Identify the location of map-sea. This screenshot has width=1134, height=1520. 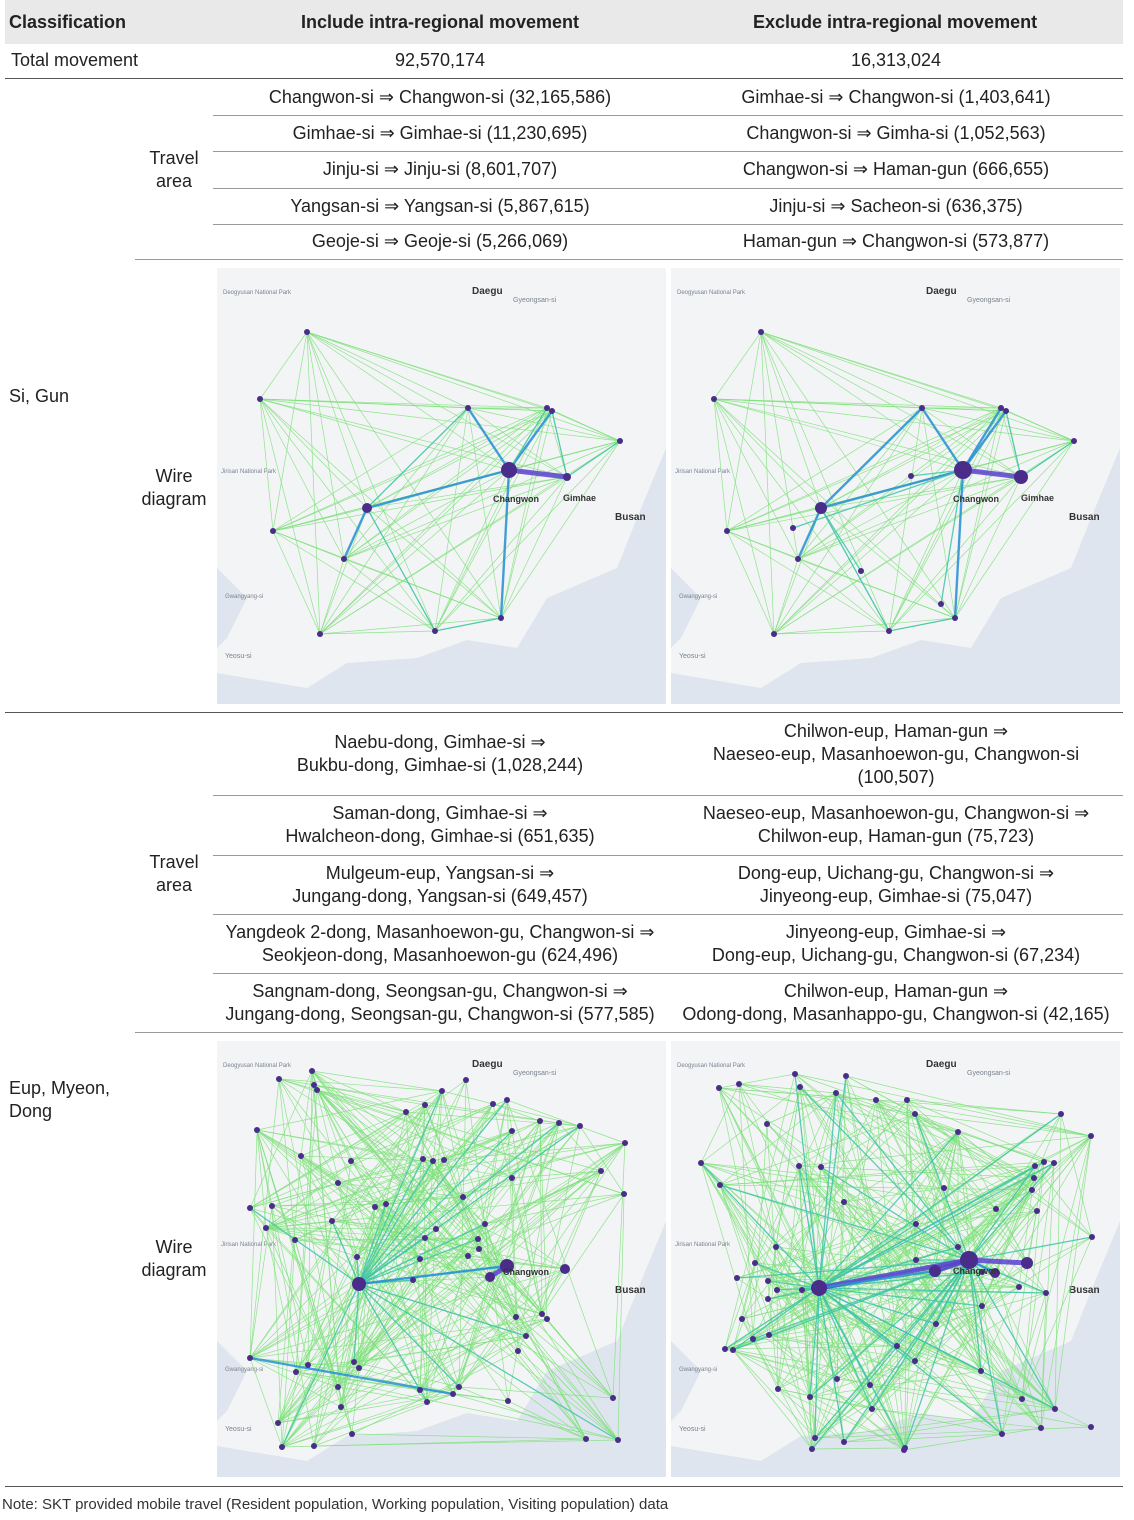
(686, 1381).